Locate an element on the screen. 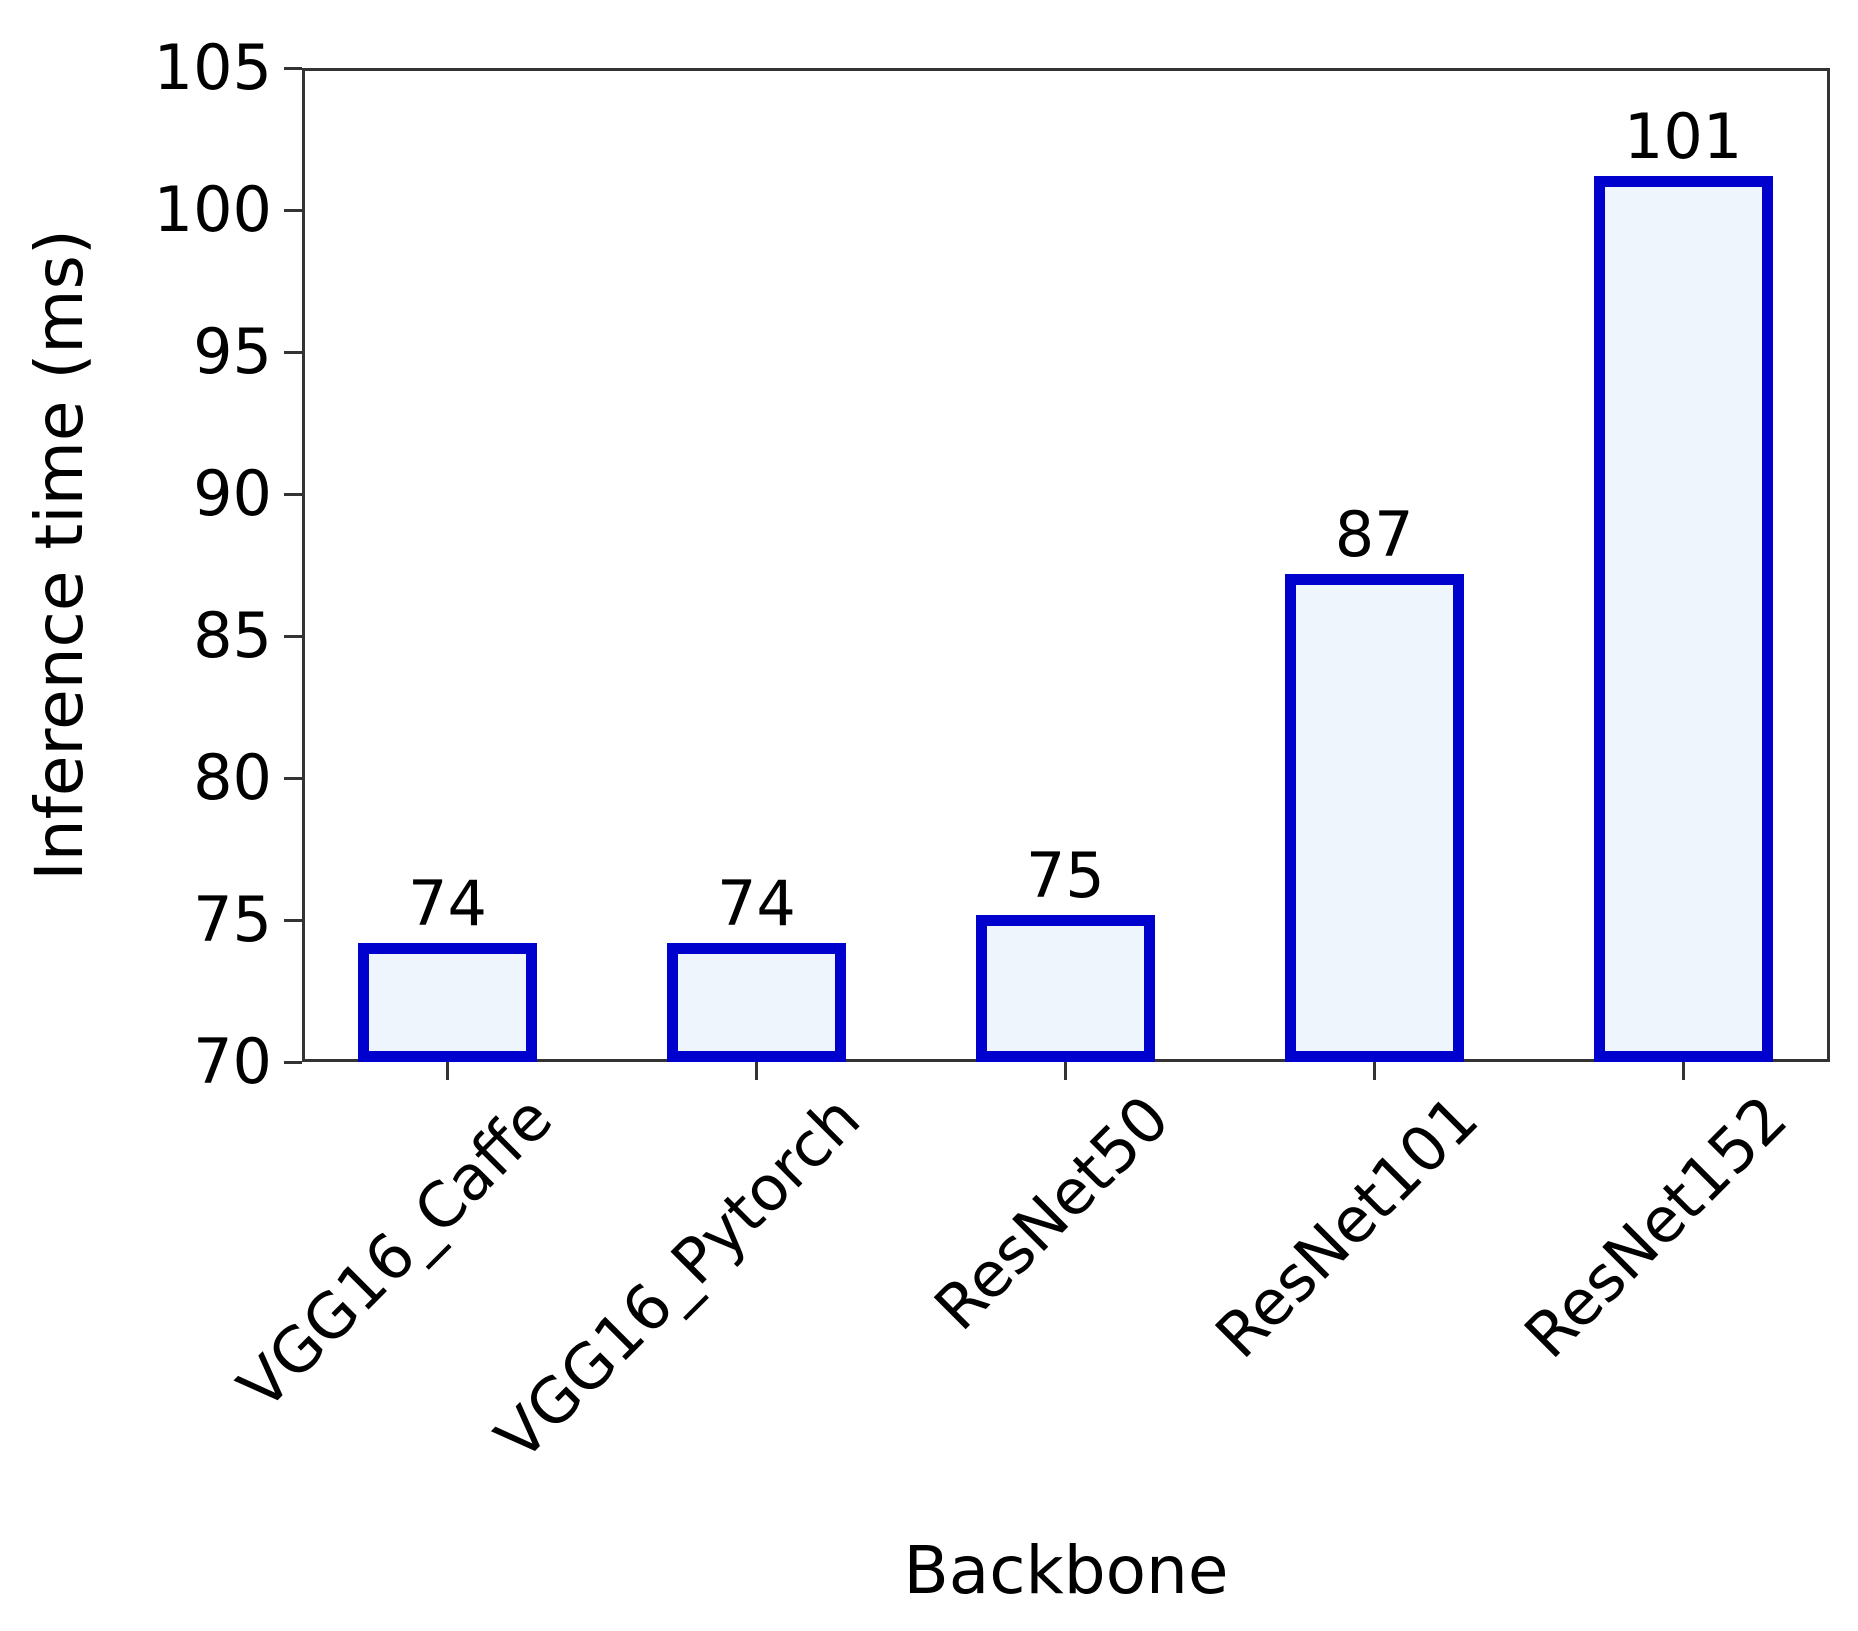 The image size is (1858, 1631). y-axis-label: Inference time (ms) is located at coordinates (59, 555).